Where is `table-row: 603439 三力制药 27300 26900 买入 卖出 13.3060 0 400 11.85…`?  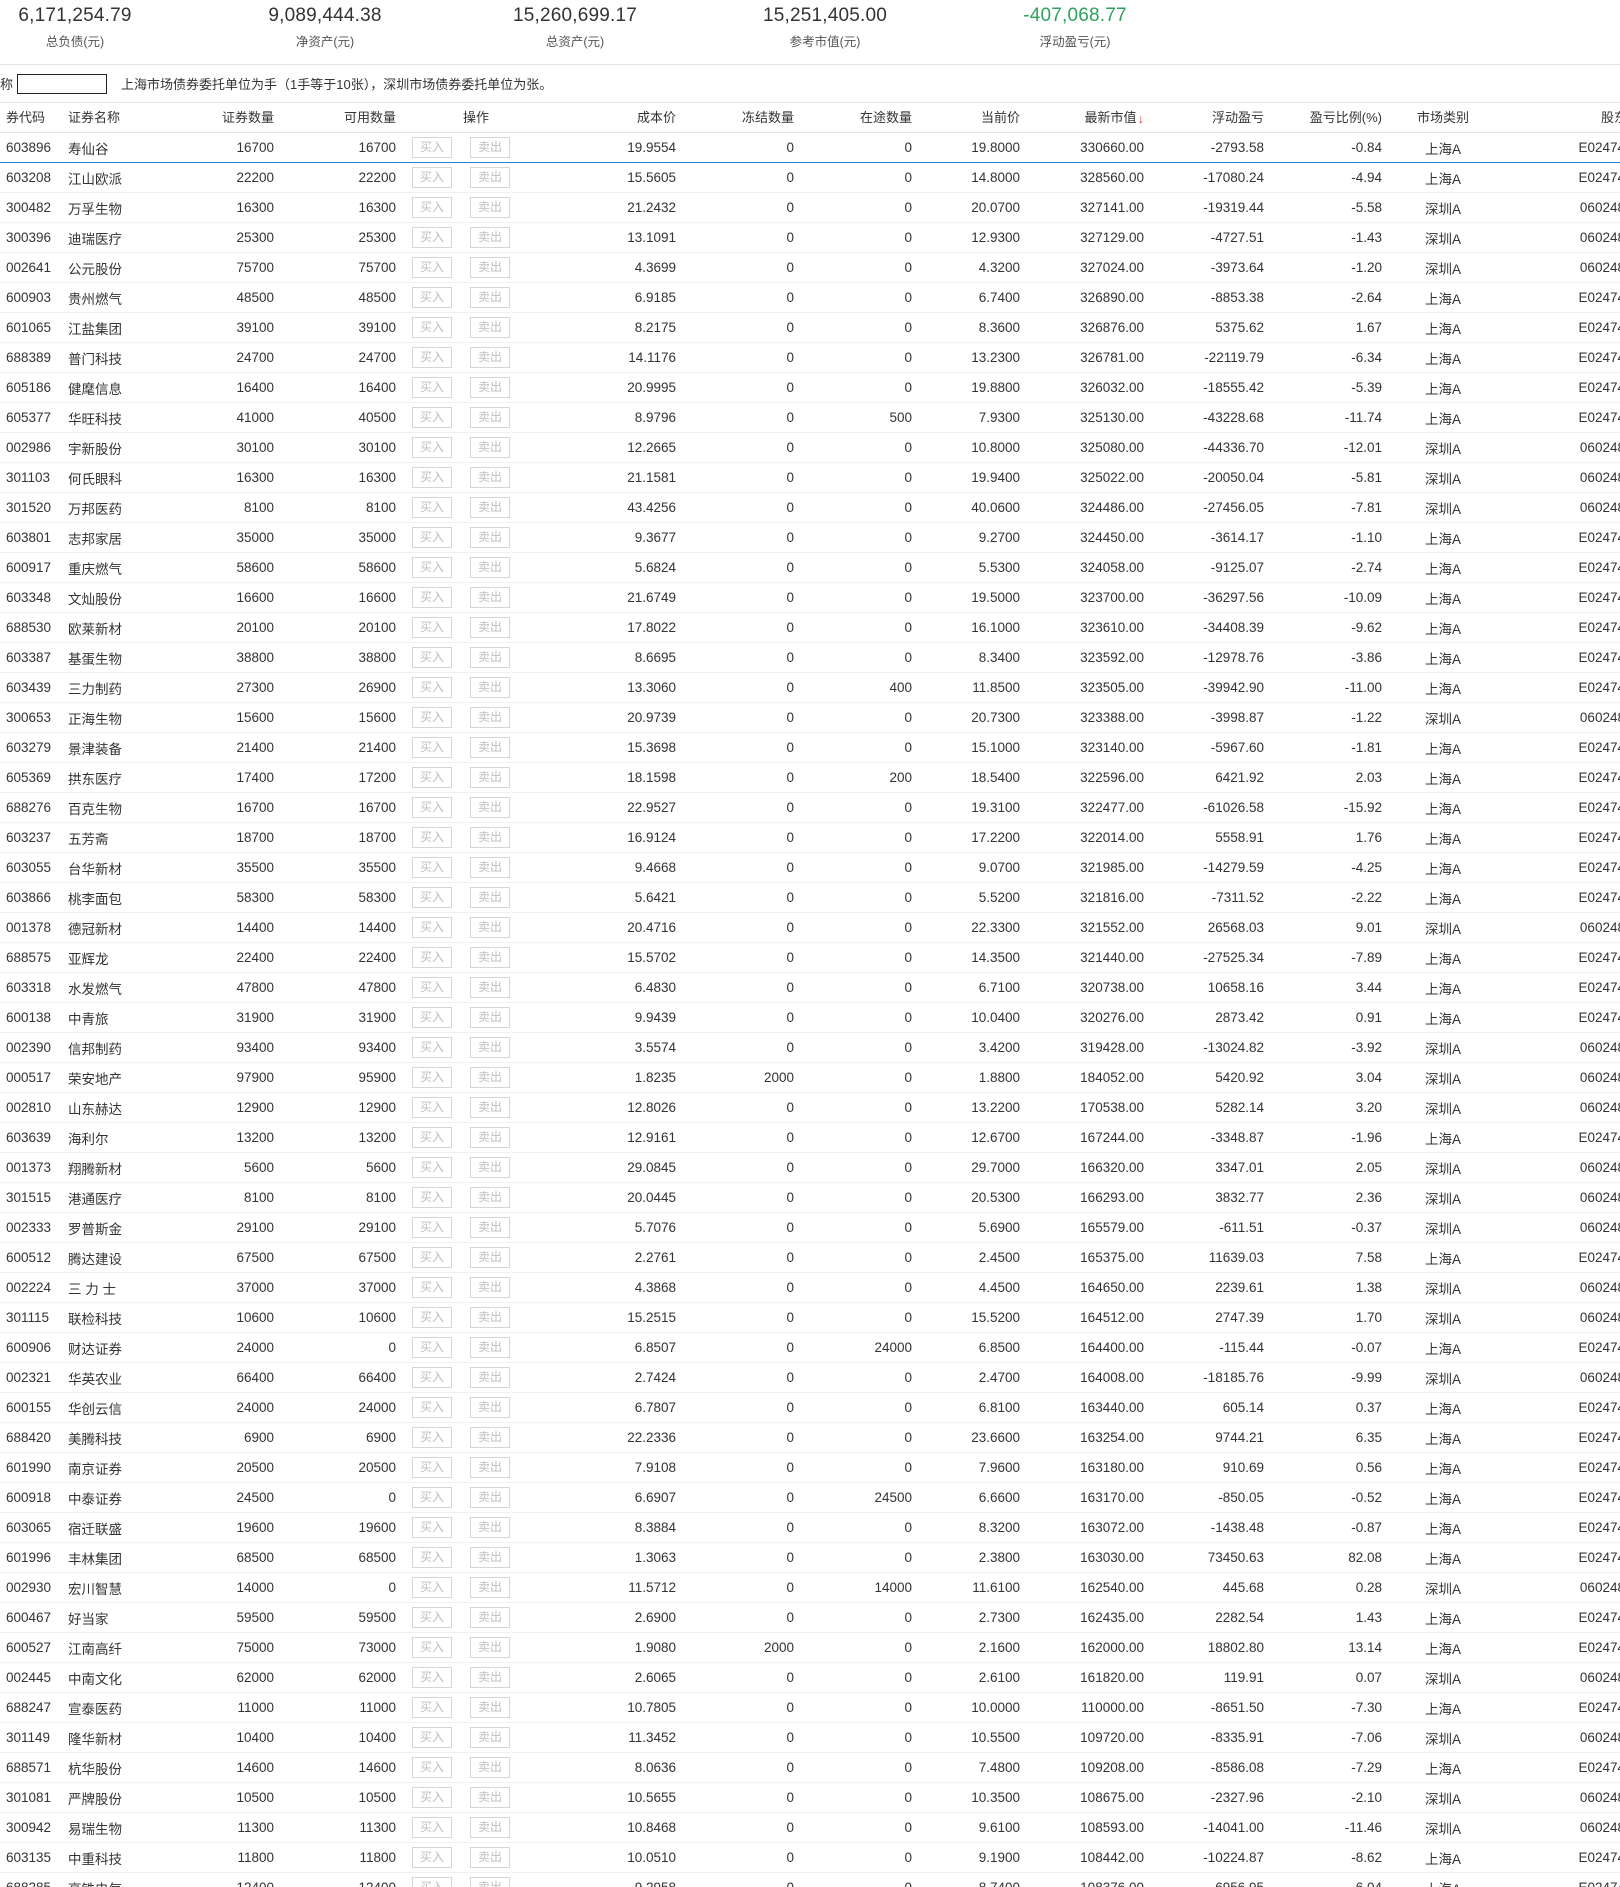
table-row: 603439 三力制药 27300 26900 买入 卖出 13.3060 0 400 11.85… is located at coordinates (810, 687).